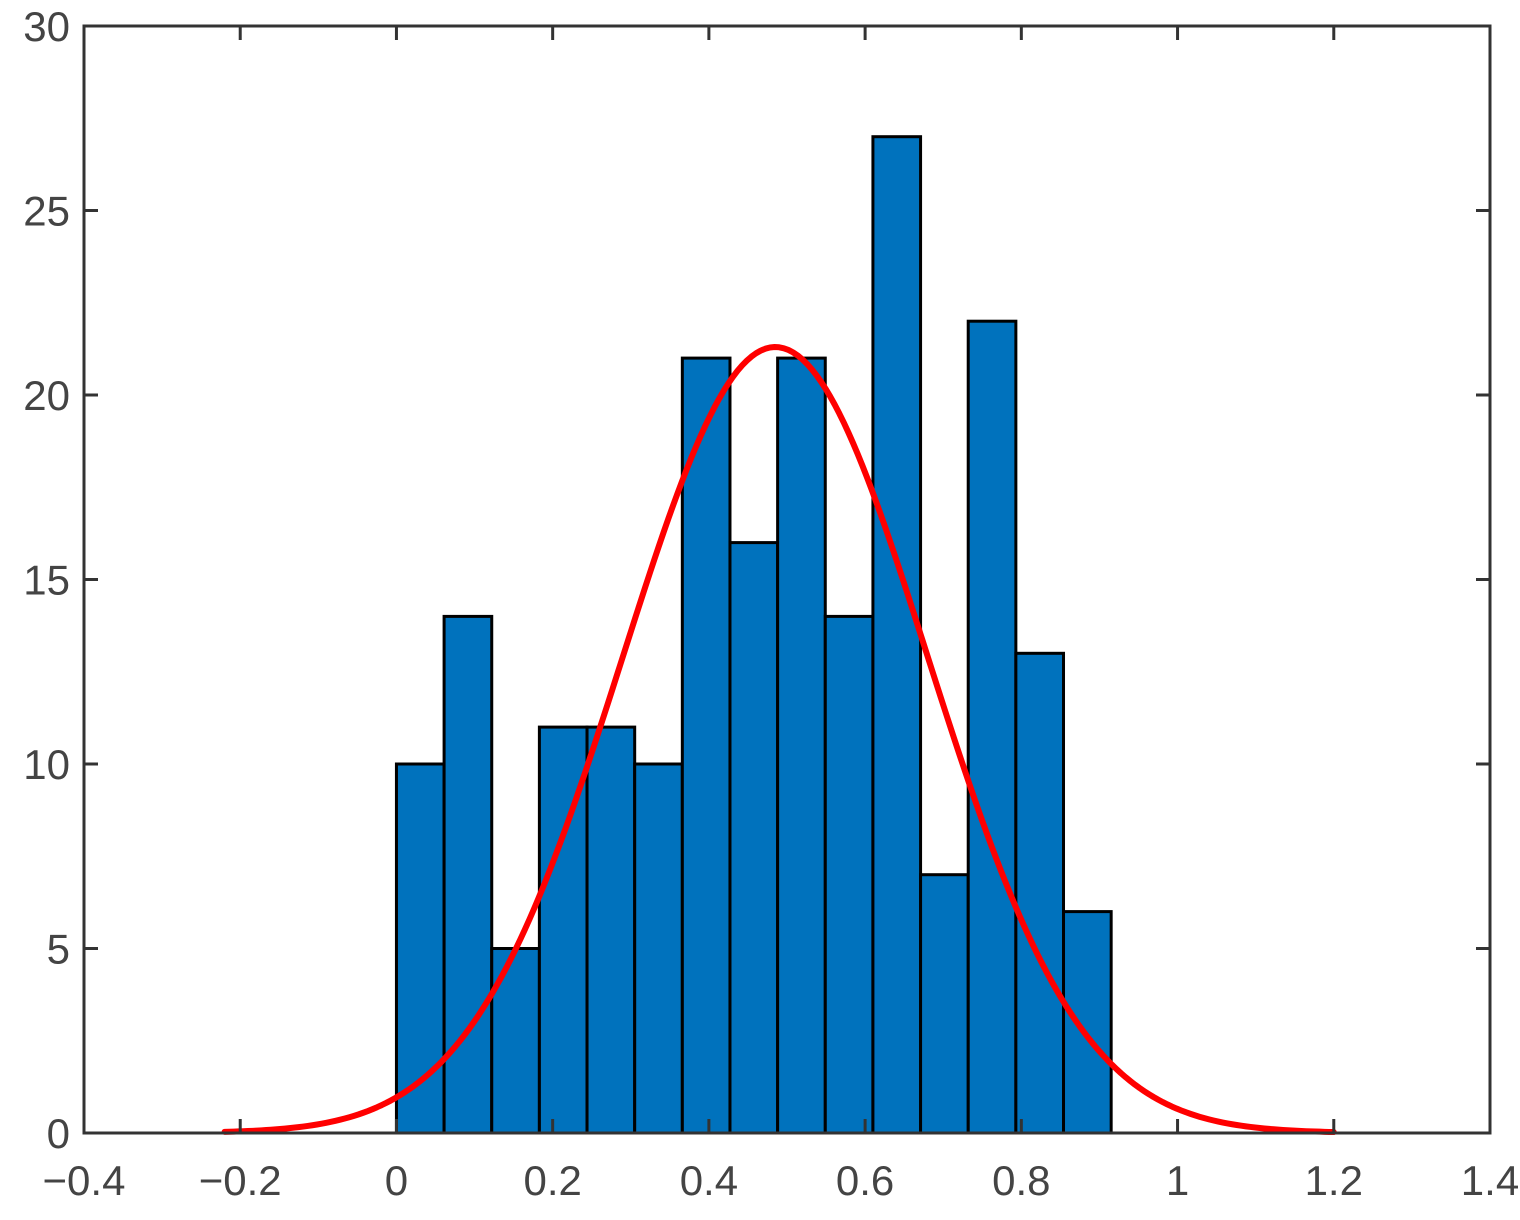  I want to click on x-tick-label: 1, so click(1177, 1180).